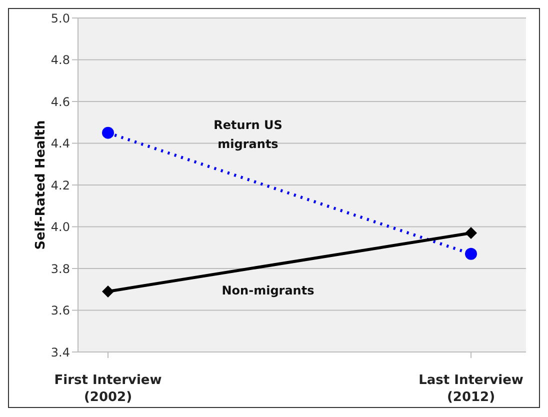  What do you see at coordinates (248, 134) in the screenshot?
I see `series-label: Return US migrants` at bounding box center [248, 134].